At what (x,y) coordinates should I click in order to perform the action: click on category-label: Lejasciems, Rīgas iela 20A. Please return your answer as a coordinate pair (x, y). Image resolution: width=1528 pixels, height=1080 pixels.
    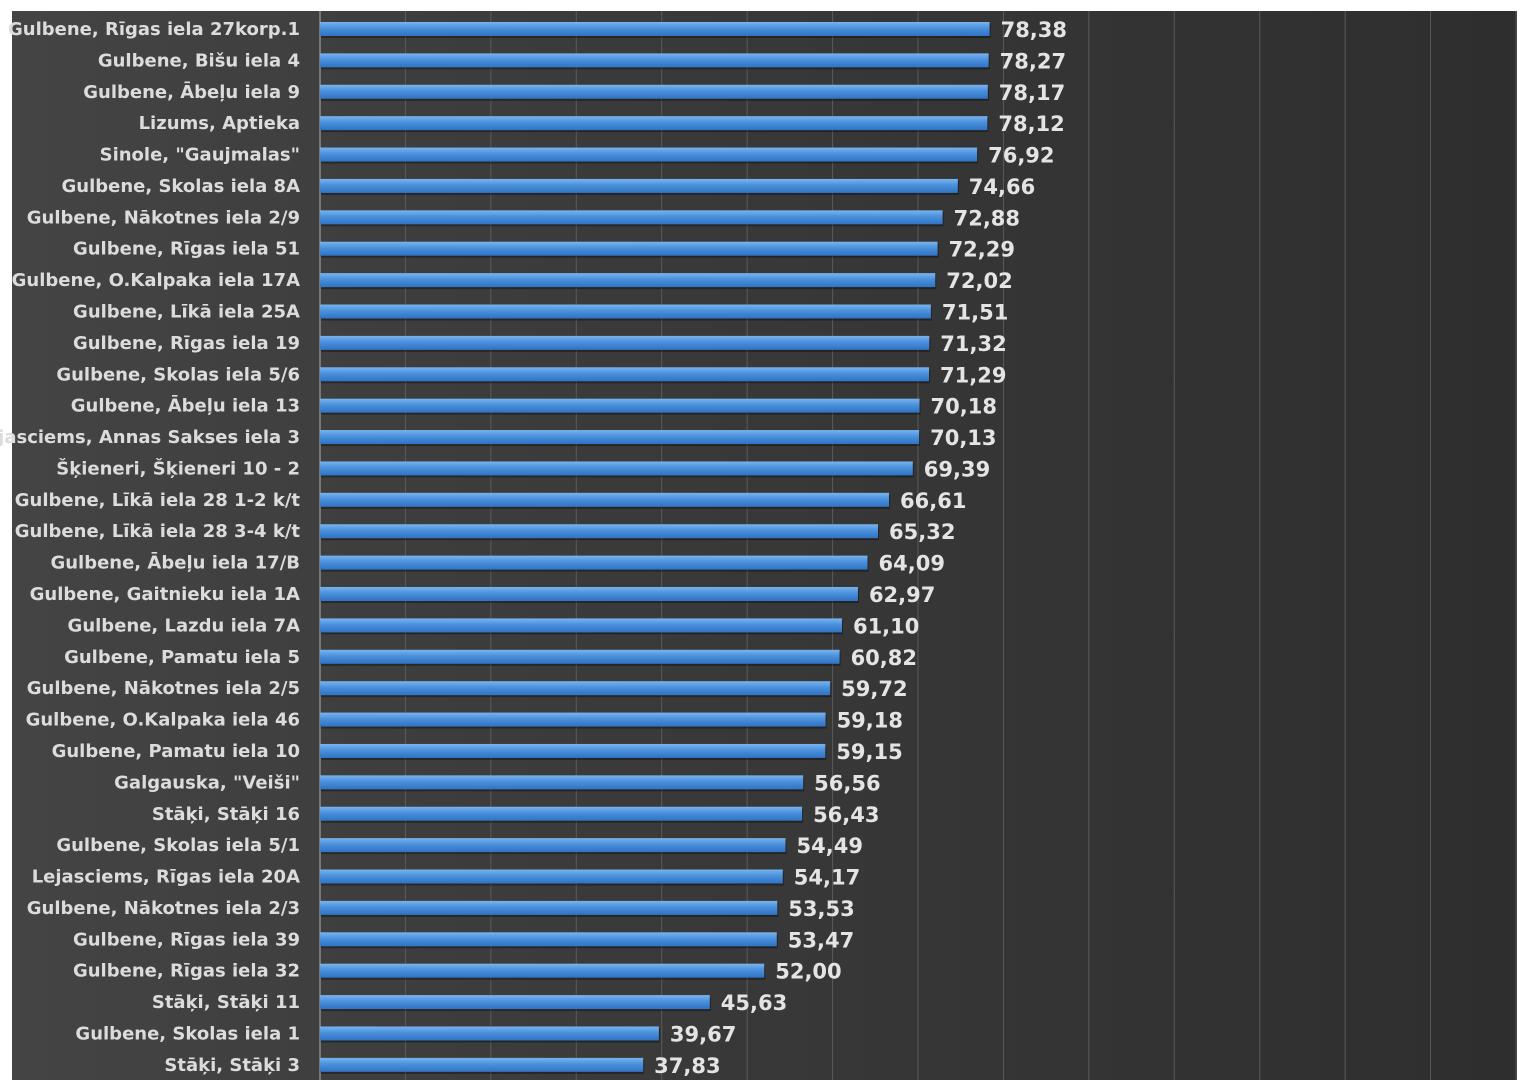
    Looking at the image, I should click on (166, 877).